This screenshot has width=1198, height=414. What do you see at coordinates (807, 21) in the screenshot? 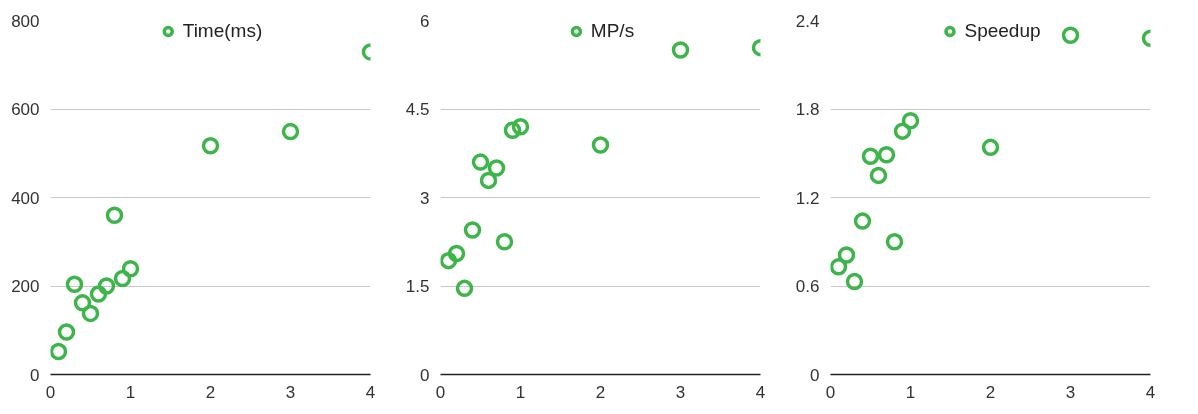
I see `y-tick-label: 2.4` at bounding box center [807, 21].